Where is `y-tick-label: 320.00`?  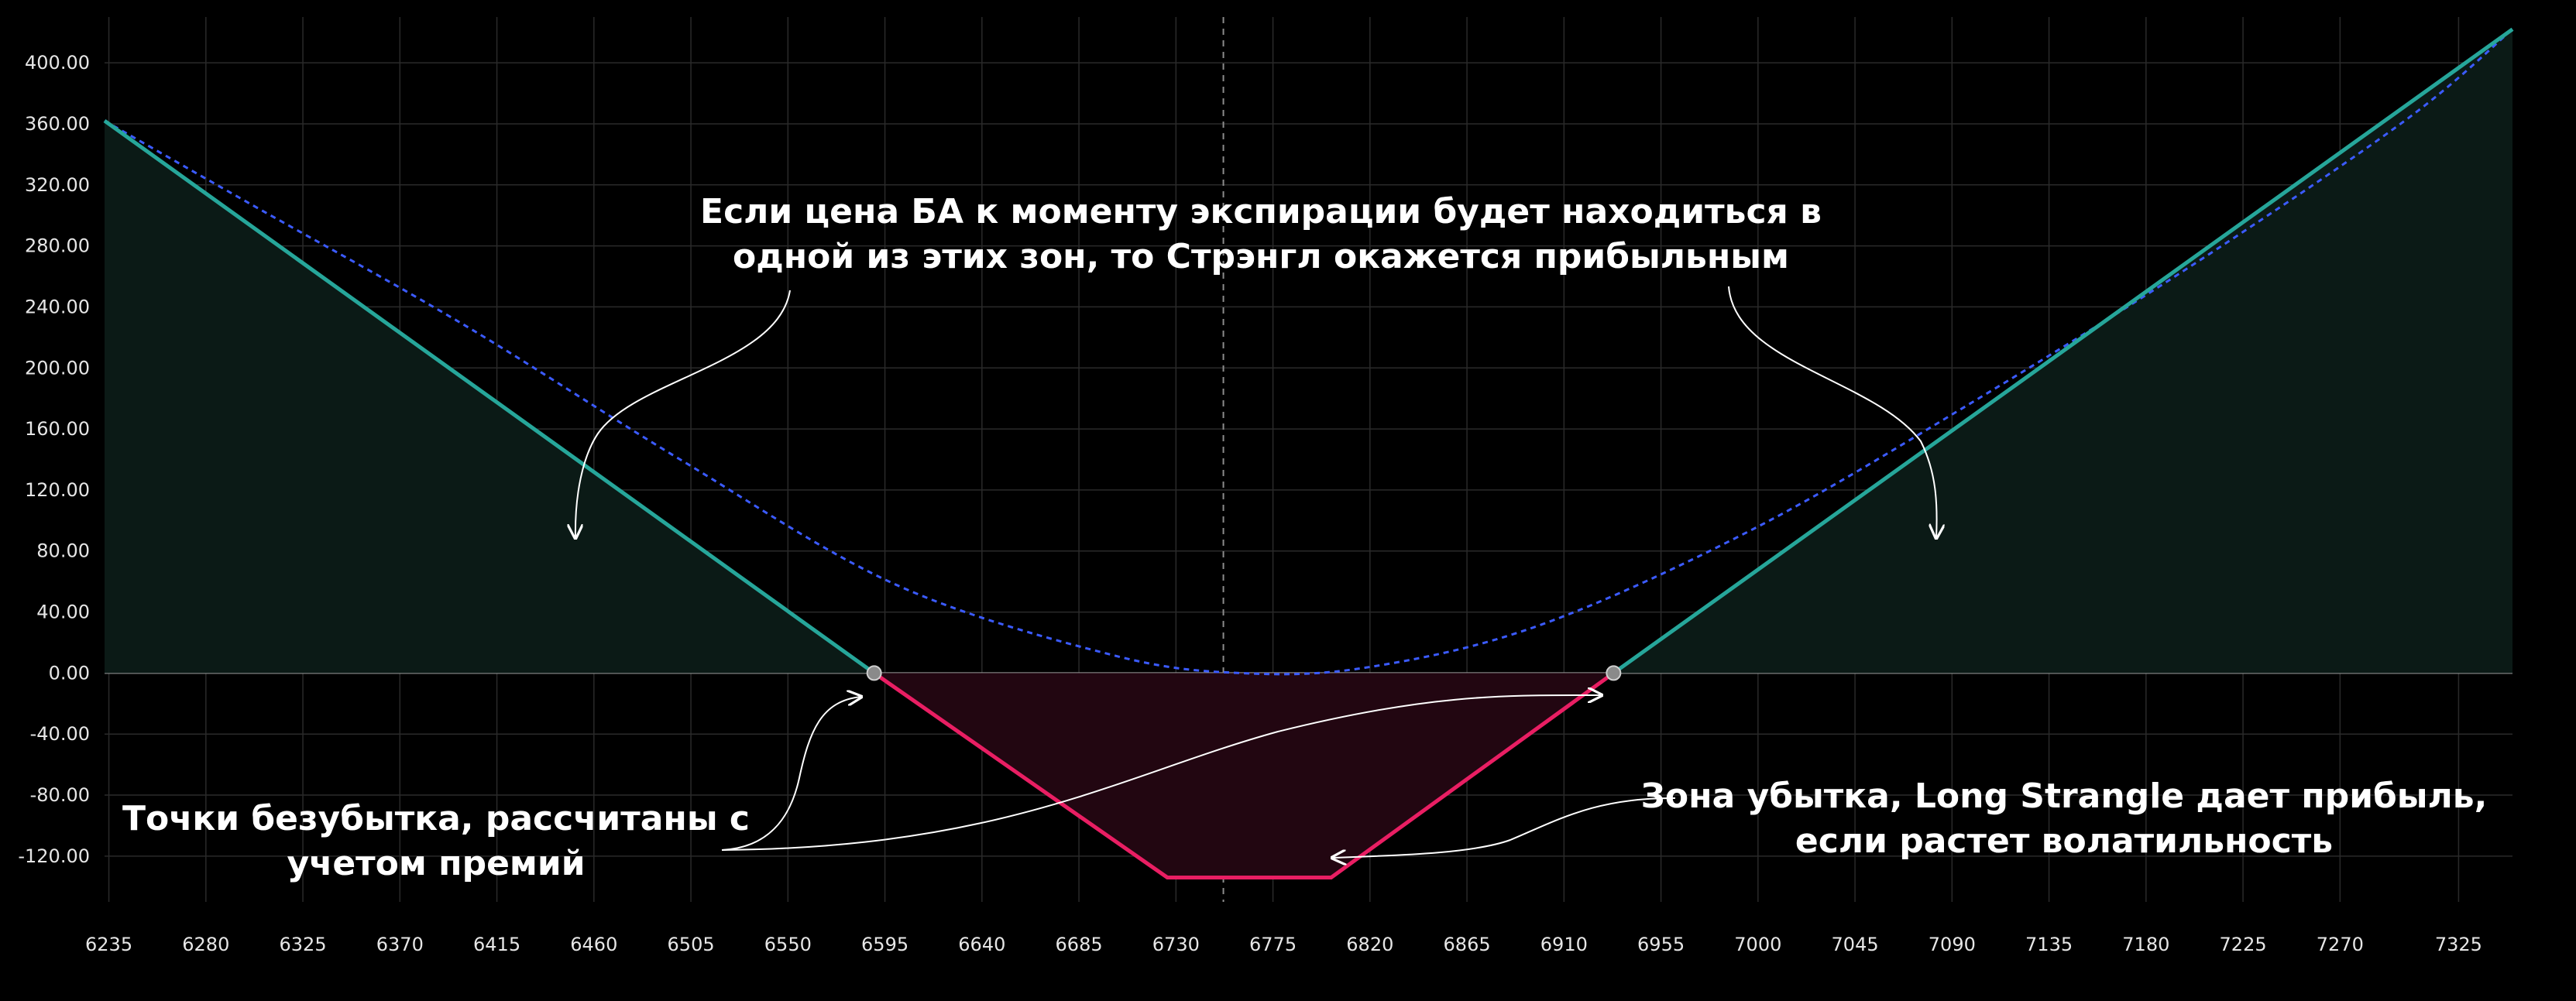 y-tick-label: 320.00 is located at coordinates (57, 185).